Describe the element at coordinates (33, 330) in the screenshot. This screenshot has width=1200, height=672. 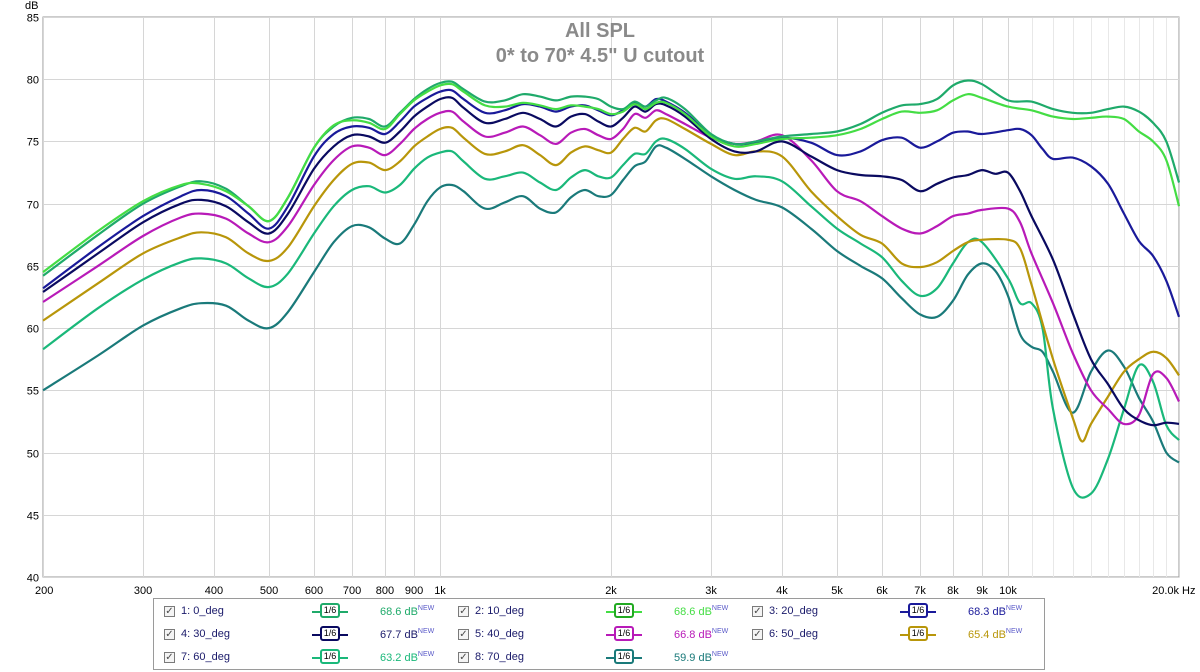
I see `y-tick-label: 60` at that location.